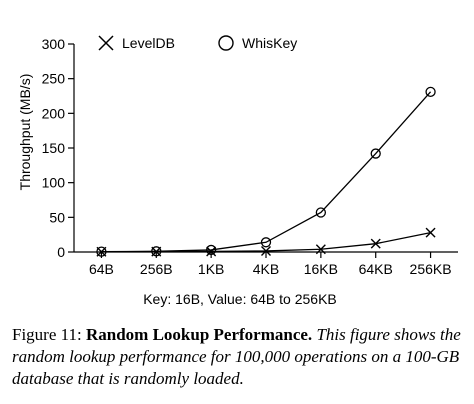  I want to click on y-tick-label: 0, so click(61, 252).